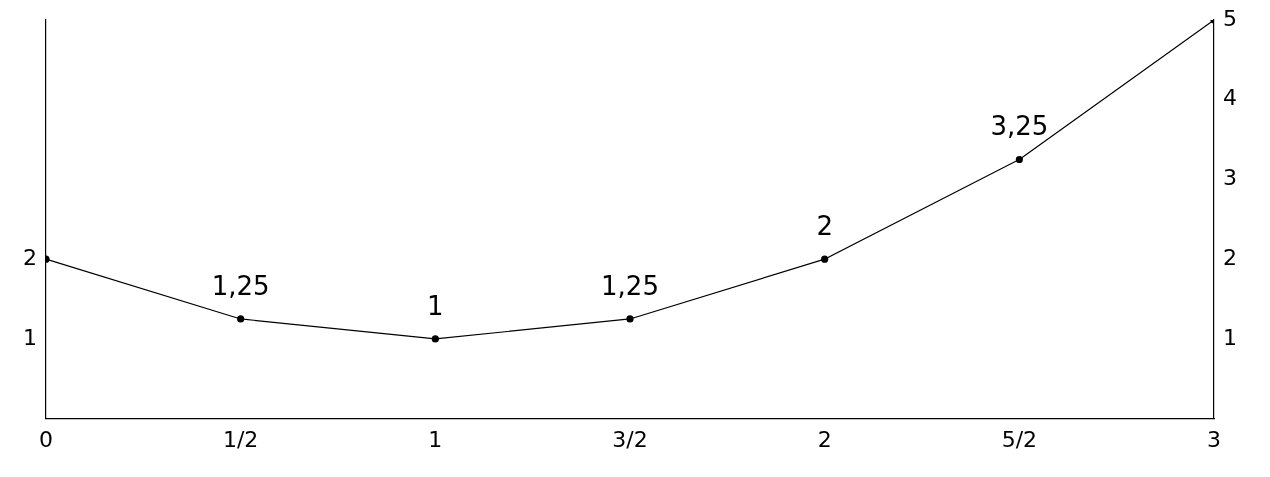 Image resolution: width=1270 pixels, height=477 pixels. What do you see at coordinates (1019, 126) in the screenshot?
I see `data-label: 3,25` at bounding box center [1019, 126].